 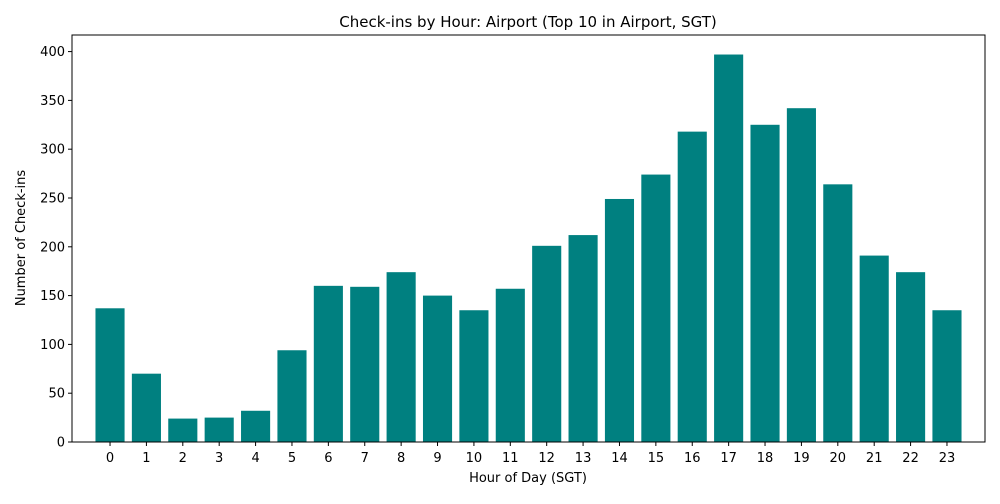 What do you see at coordinates (838, 458) in the screenshot?
I see `x-tick-label: 20` at bounding box center [838, 458].